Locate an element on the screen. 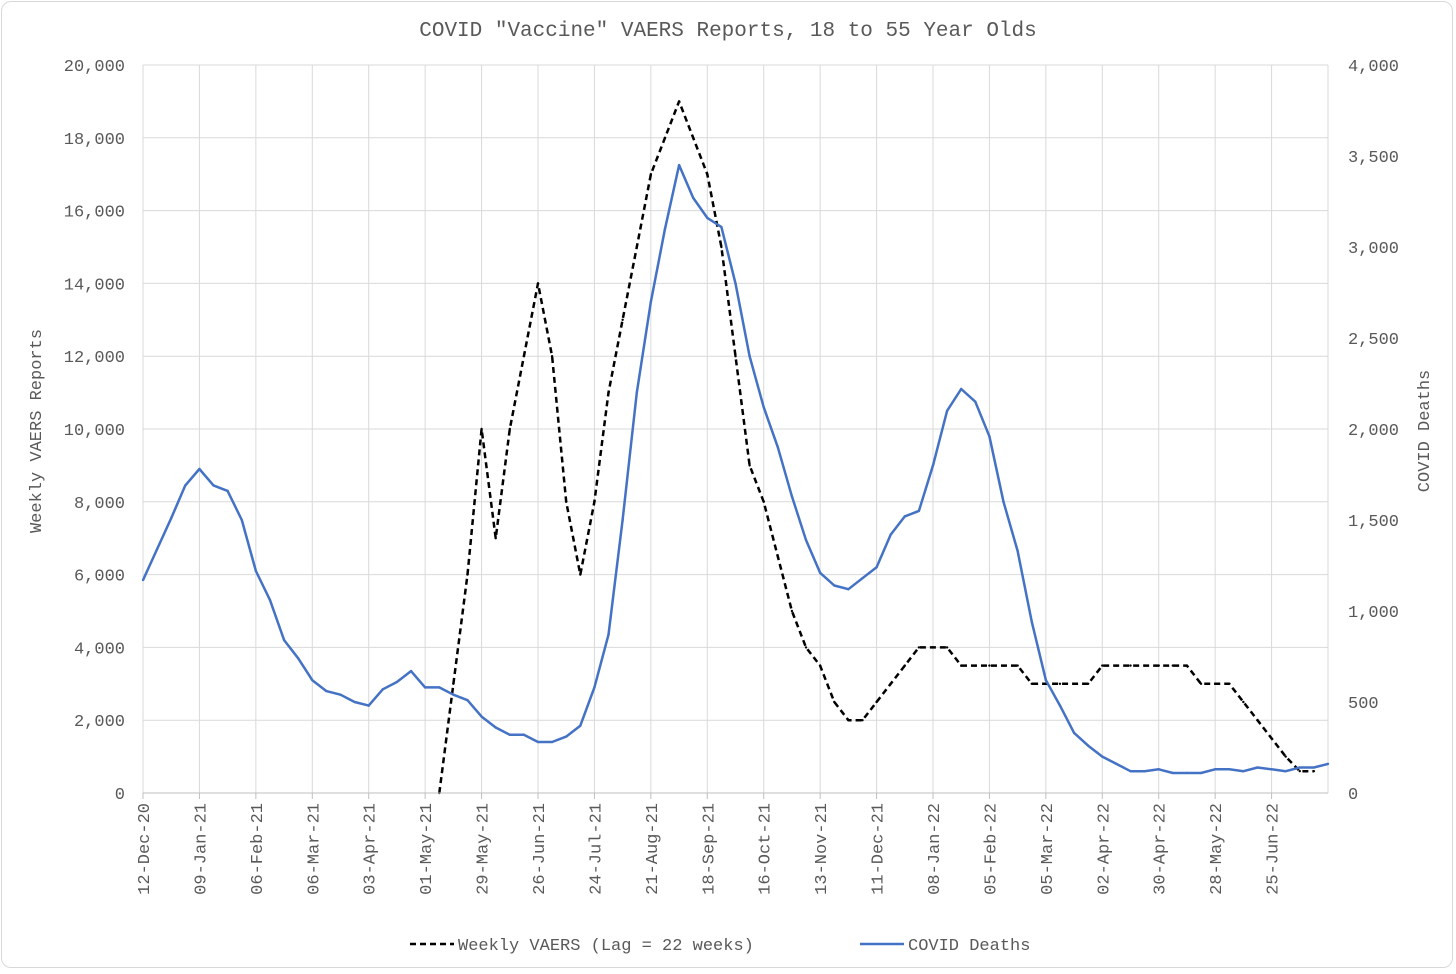  x-tick-label: 06-Feb-21 is located at coordinates (258, 849).